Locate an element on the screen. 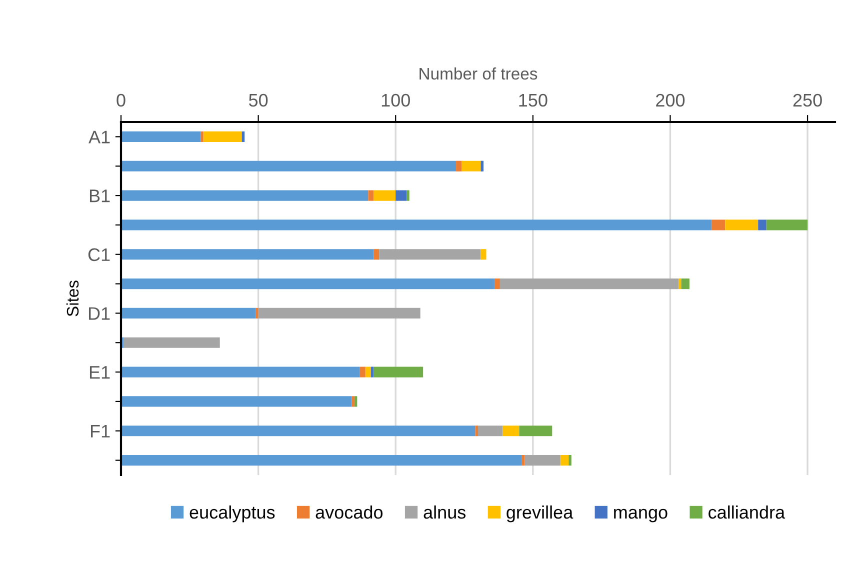 The height and width of the screenshot is (575, 859). y-tick-label: F1 is located at coordinates (100, 431).